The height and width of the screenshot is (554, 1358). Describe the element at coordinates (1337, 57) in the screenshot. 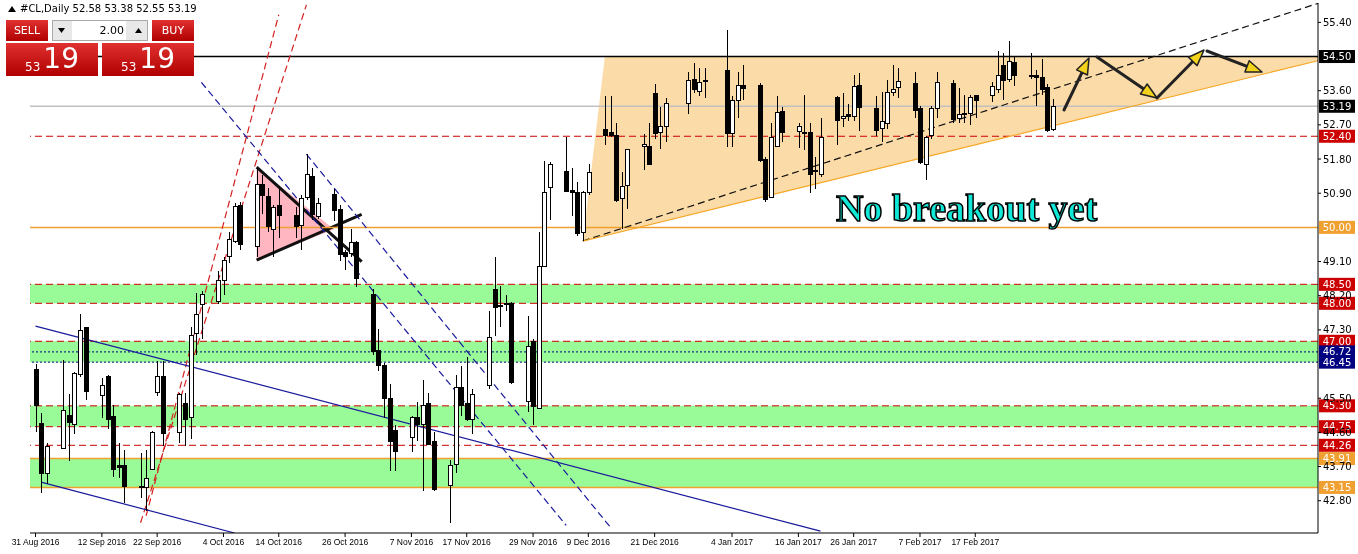

I see `ref-line-label: 54.50` at that location.